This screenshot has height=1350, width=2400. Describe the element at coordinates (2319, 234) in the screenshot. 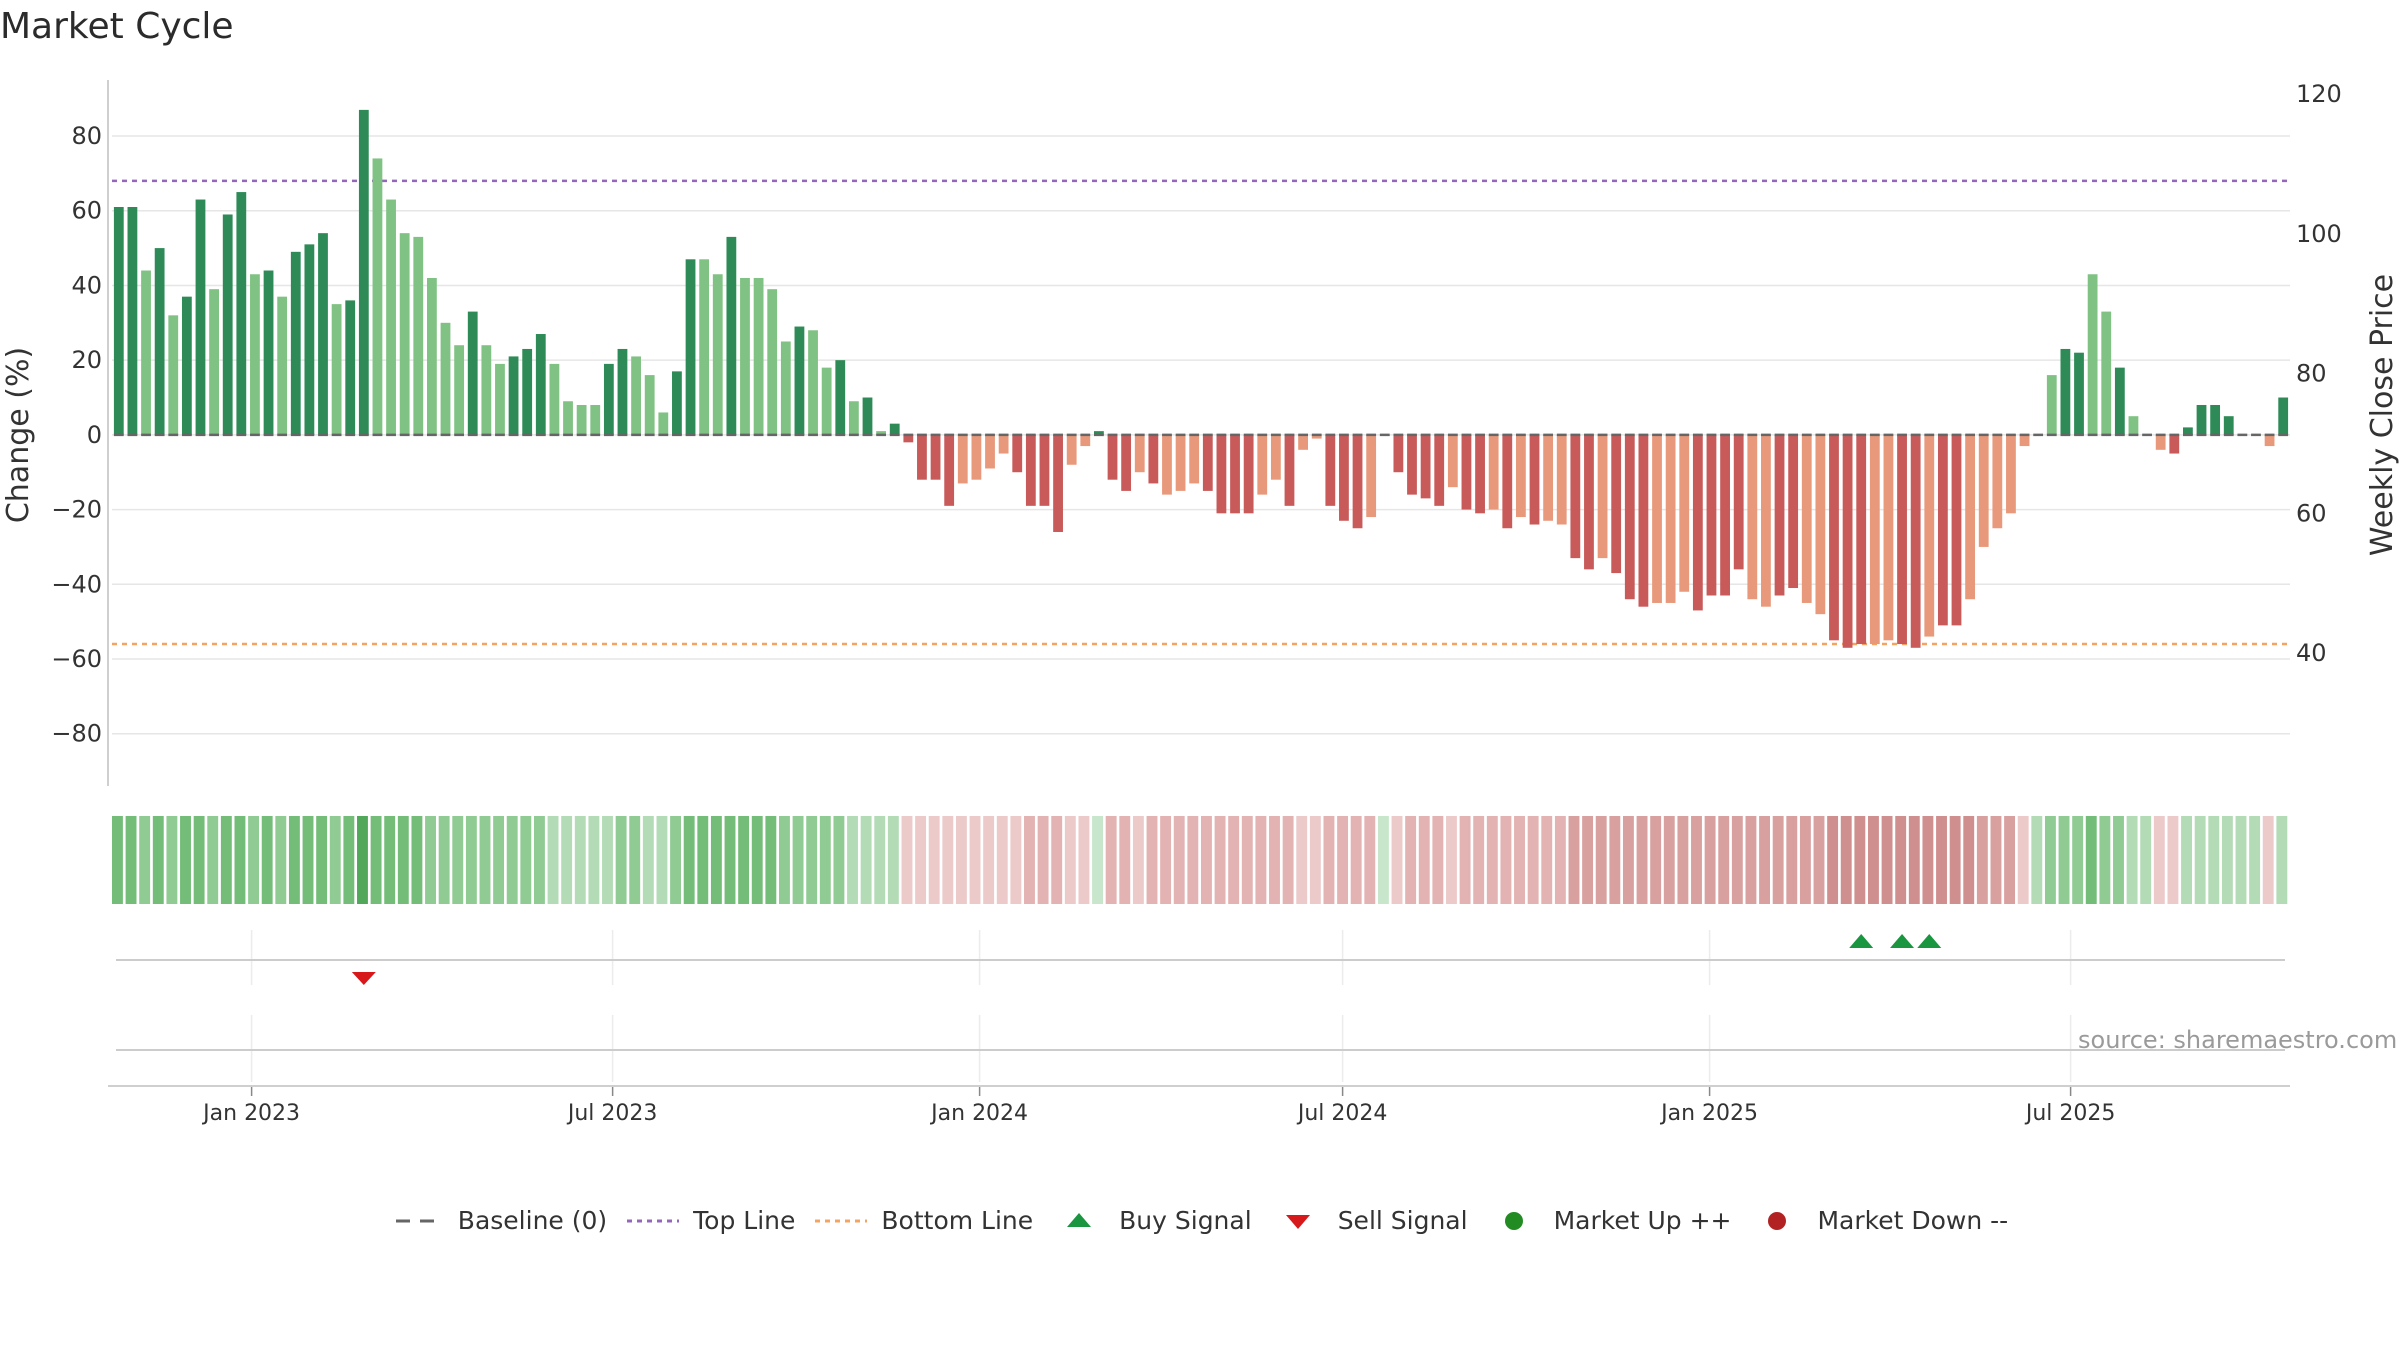

I see `y-tick-right: 100` at that location.